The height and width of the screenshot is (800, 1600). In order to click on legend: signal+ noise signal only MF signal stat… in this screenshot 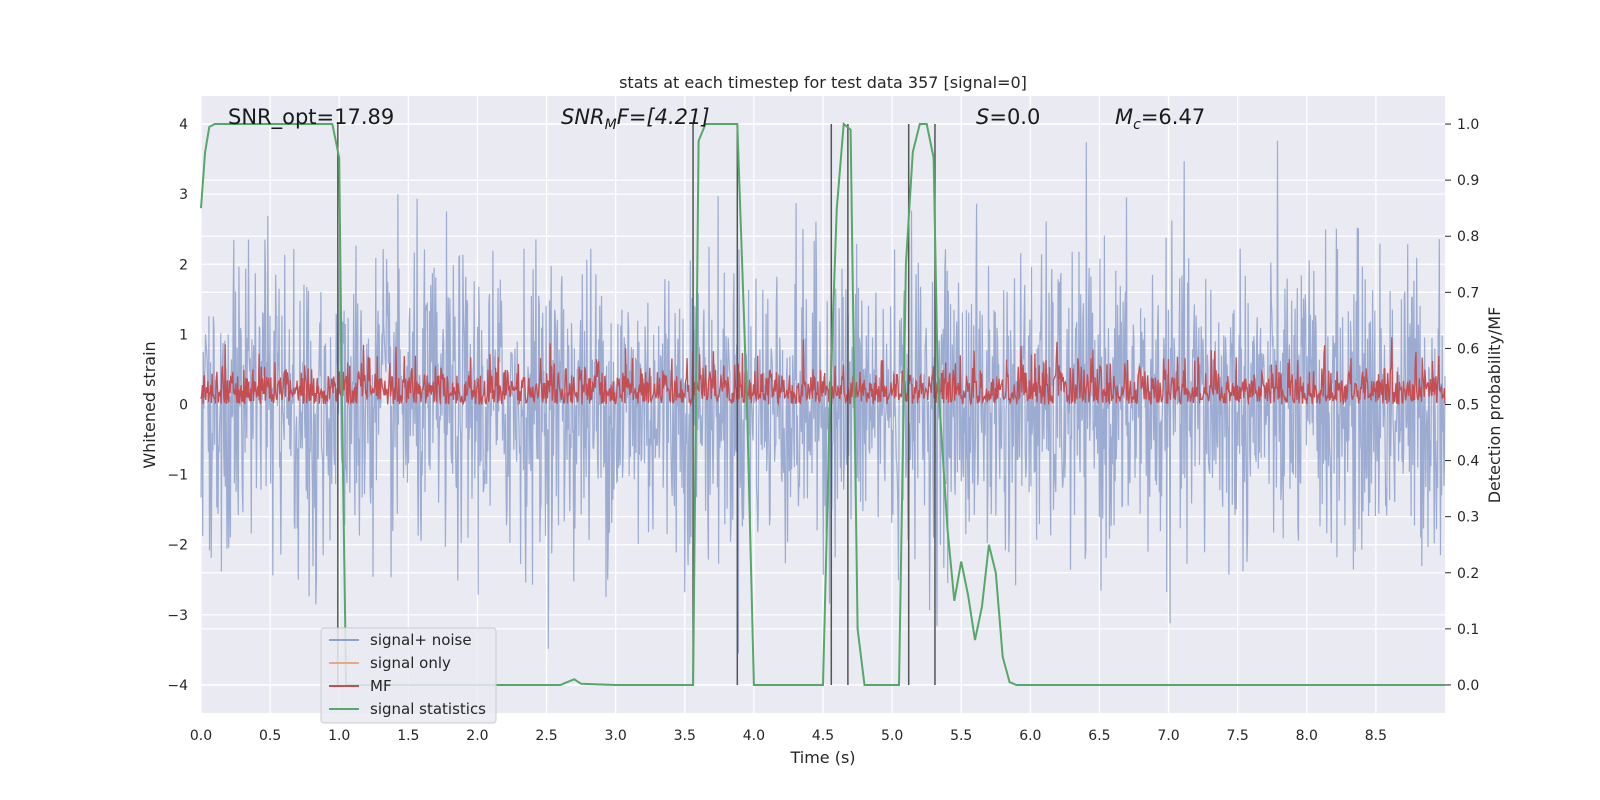, I will do `click(408, 675)`.